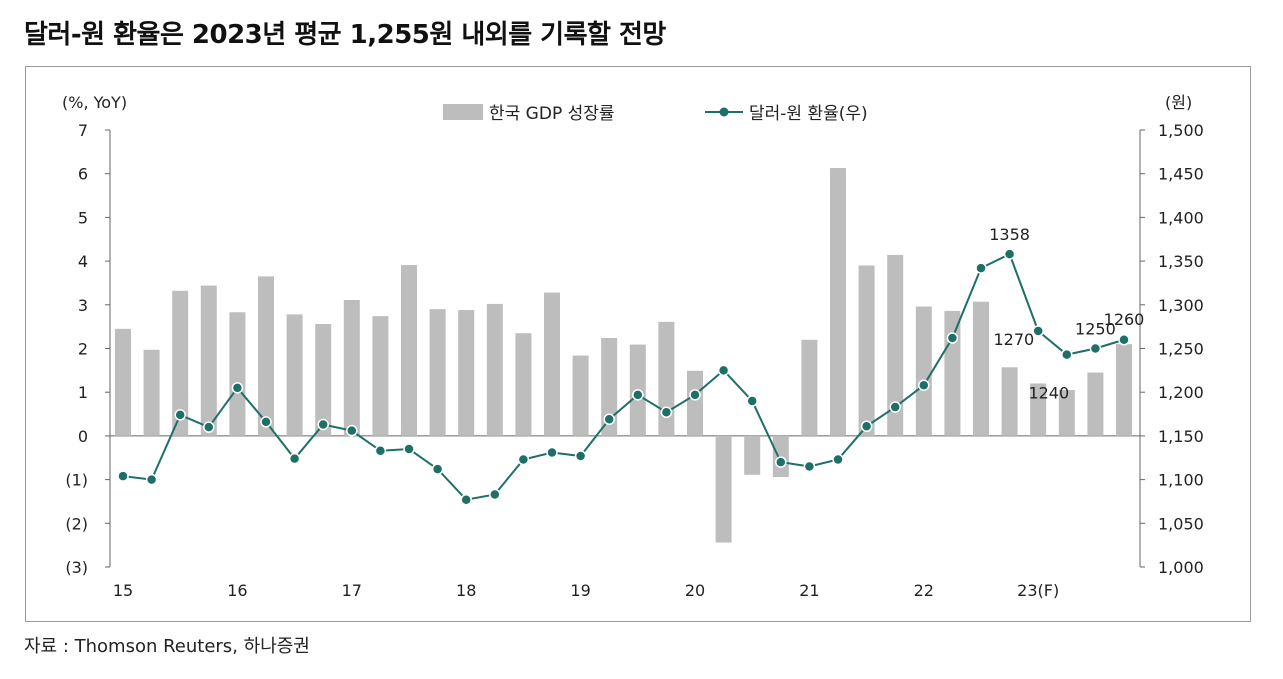 The height and width of the screenshot is (679, 1283). Describe the element at coordinates (1181, 174) in the screenshot. I see `right-tick-label: 1,450` at that location.